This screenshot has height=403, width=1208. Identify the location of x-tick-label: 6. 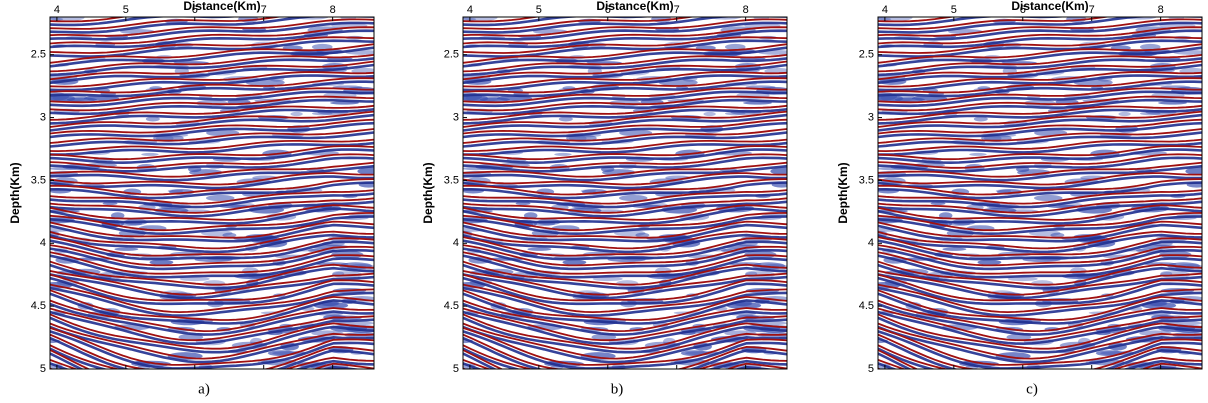
(608, 10).